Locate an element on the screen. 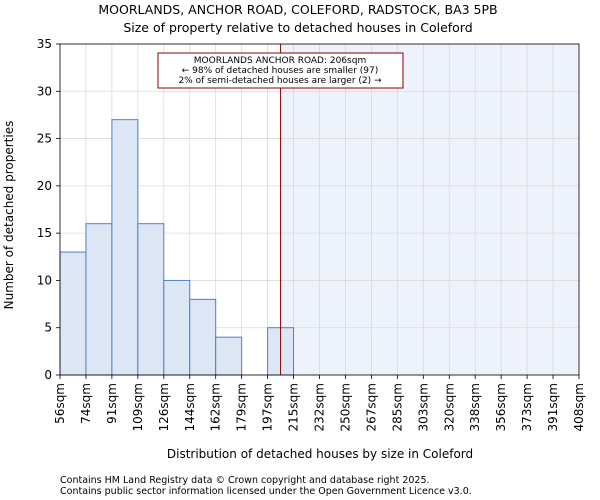  x-tick-label: 126sqm is located at coordinates (164, 407).